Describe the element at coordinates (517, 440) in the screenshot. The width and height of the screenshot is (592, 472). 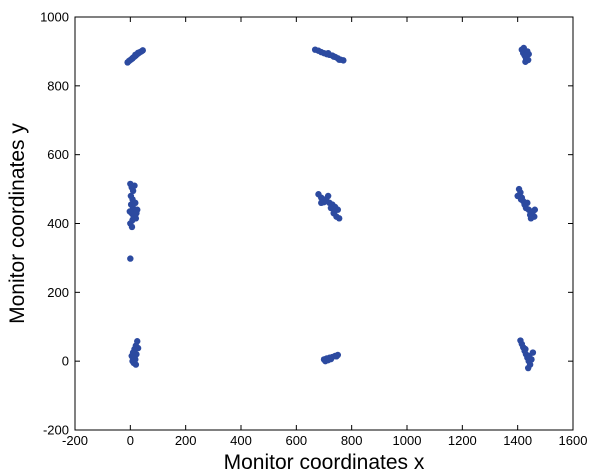
I see `x-tick-label: 1400` at that location.